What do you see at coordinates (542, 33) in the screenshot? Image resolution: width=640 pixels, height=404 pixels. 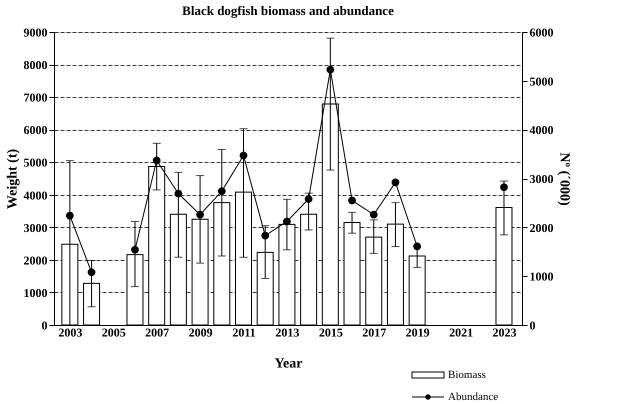 I see `y2-tick-label: 6000` at bounding box center [542, 33].